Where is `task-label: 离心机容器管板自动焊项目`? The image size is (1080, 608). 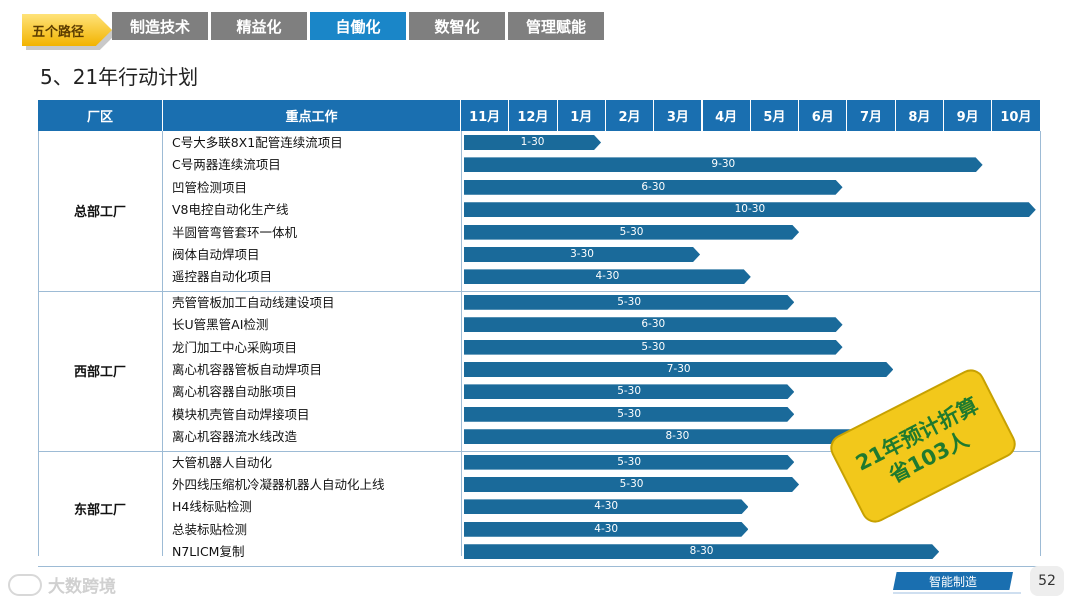
task-label: 离心机容器管板自动焊项目 is located at coordinates (247, 369).